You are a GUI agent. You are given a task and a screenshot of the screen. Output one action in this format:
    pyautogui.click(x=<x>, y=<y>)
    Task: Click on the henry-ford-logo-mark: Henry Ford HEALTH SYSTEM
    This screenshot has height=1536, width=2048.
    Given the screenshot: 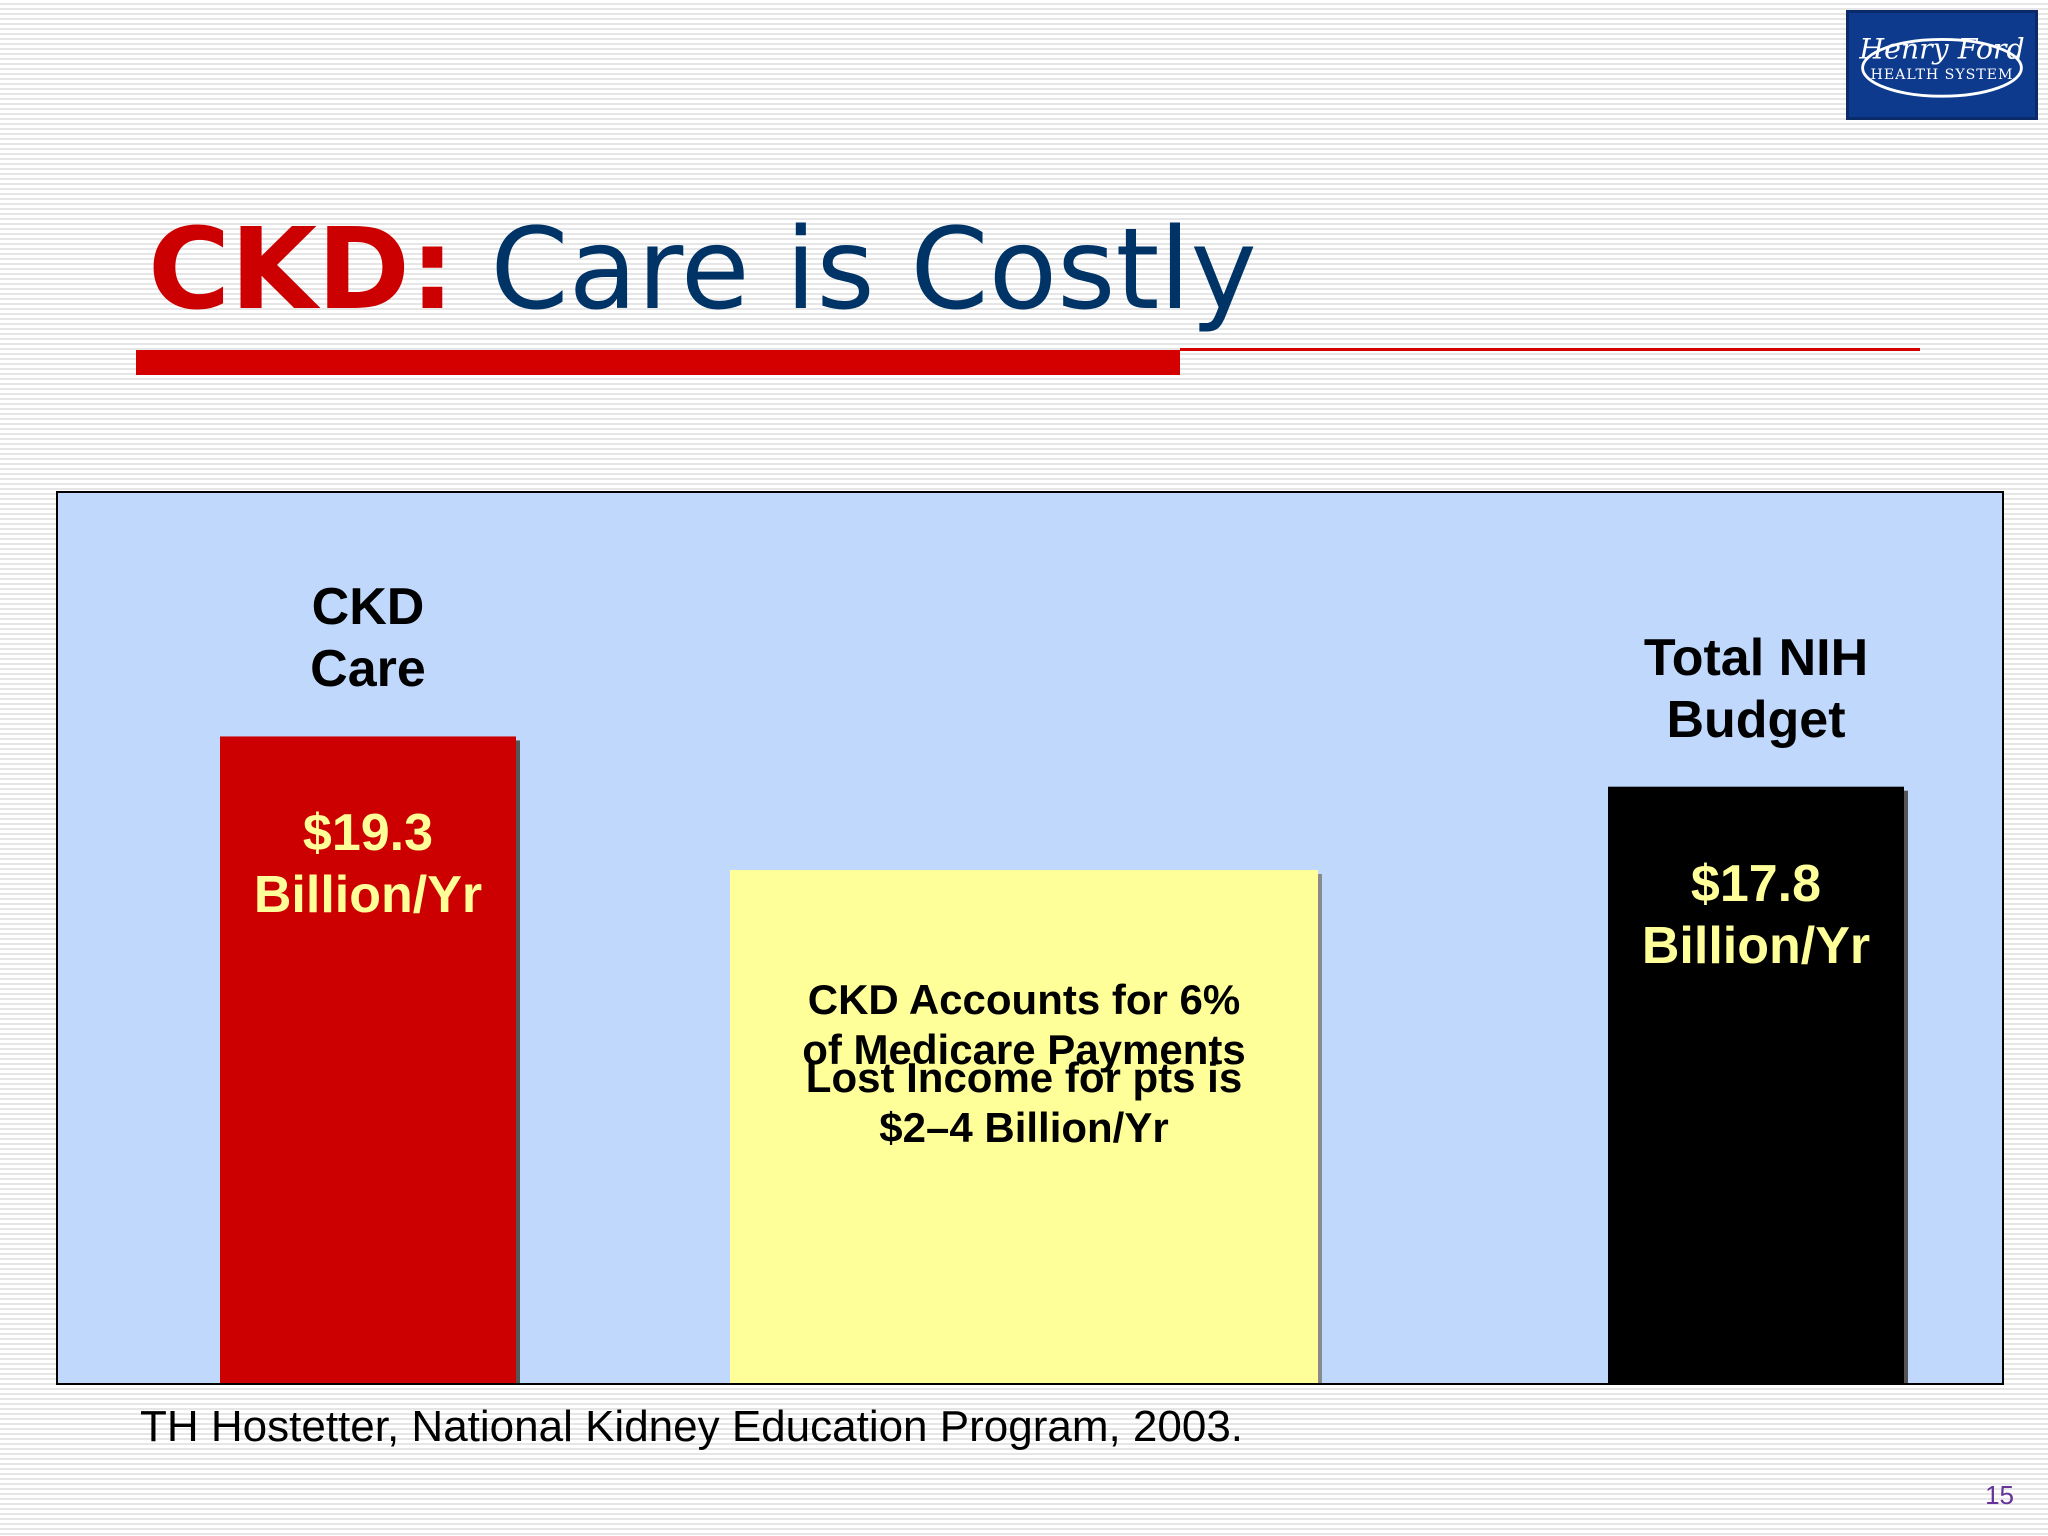 What is the action you would take?
    pyautogui.click(x=1941, y=65)
    